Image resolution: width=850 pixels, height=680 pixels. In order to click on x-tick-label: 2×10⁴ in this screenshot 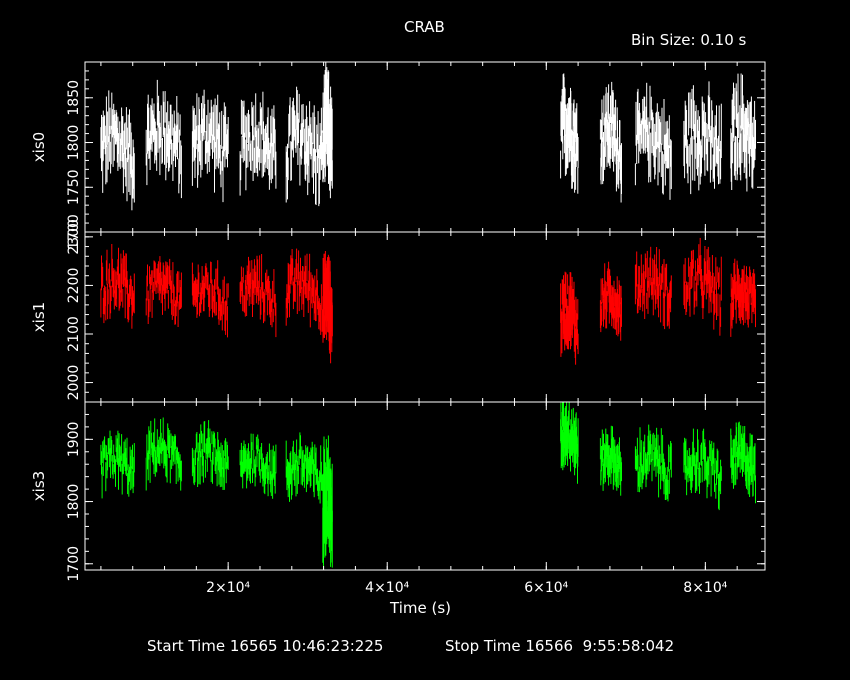, I will do `click(228, 588)`.